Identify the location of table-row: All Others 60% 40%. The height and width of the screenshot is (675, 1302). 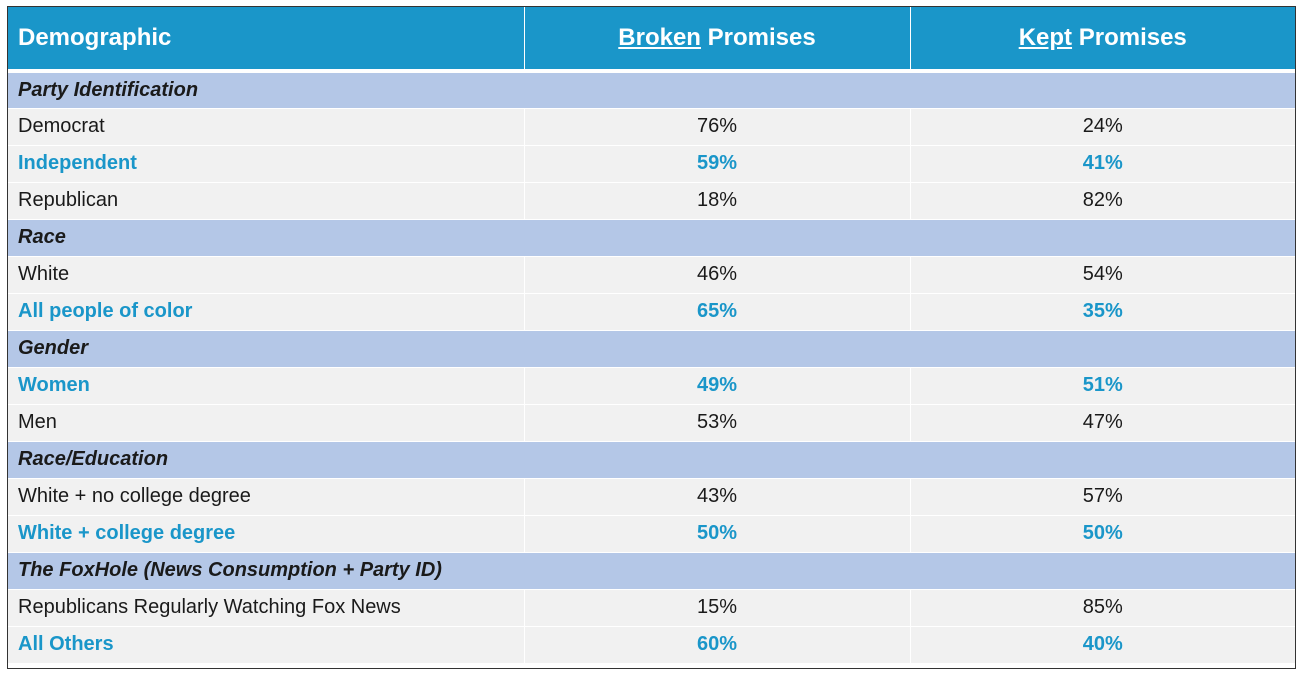
(651, 645).